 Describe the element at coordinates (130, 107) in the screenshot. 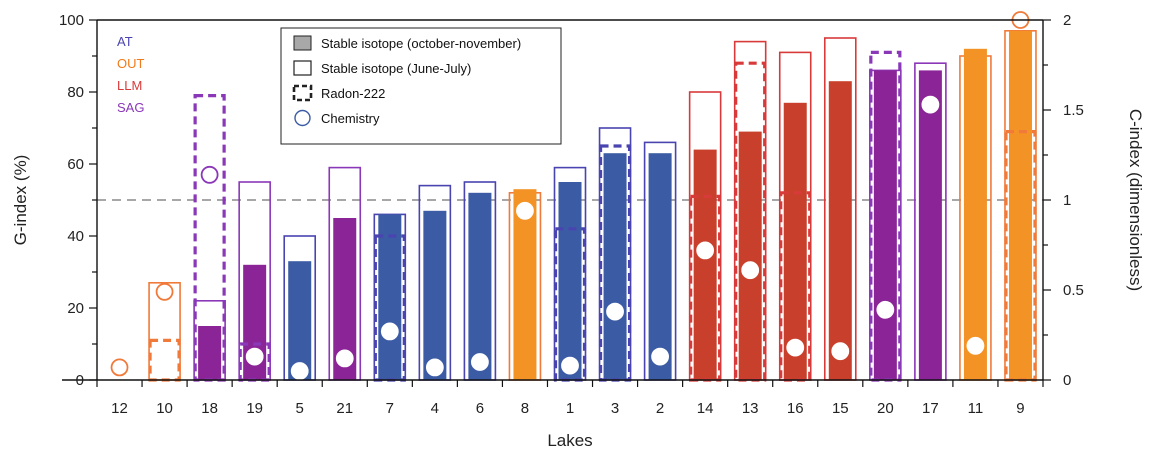

I see `group-key-sag: SAG` at that location.